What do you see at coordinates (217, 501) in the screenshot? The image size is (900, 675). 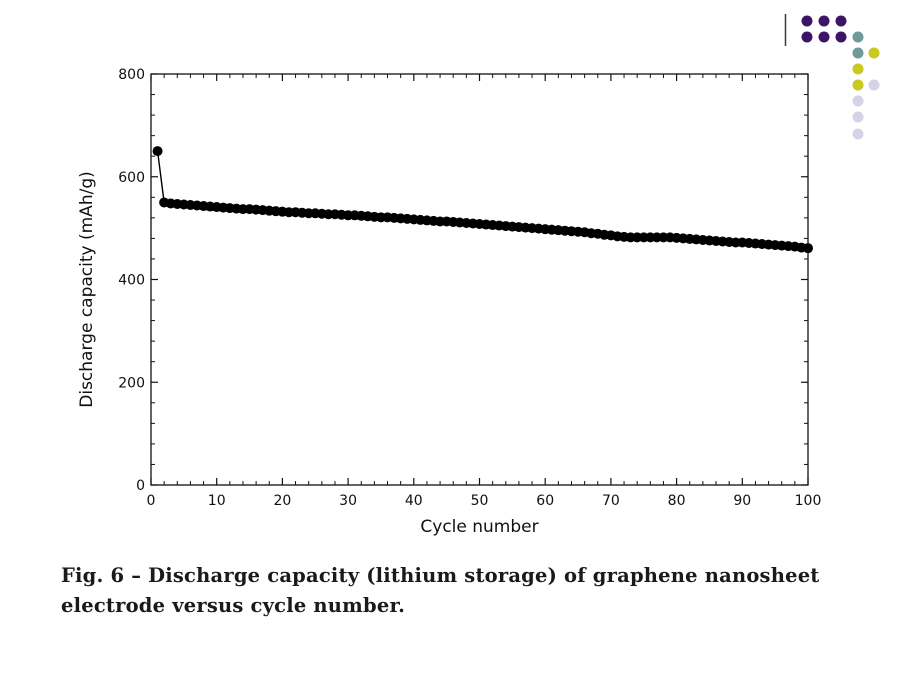 I see `x-tick-label: 10` at bounding box center [217, 501].